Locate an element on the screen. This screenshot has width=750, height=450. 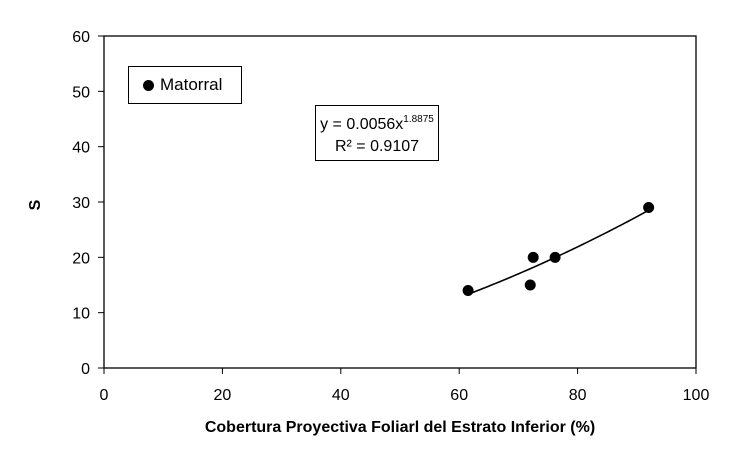
y-tick-label: 40 is located at coordinates (81, 148).